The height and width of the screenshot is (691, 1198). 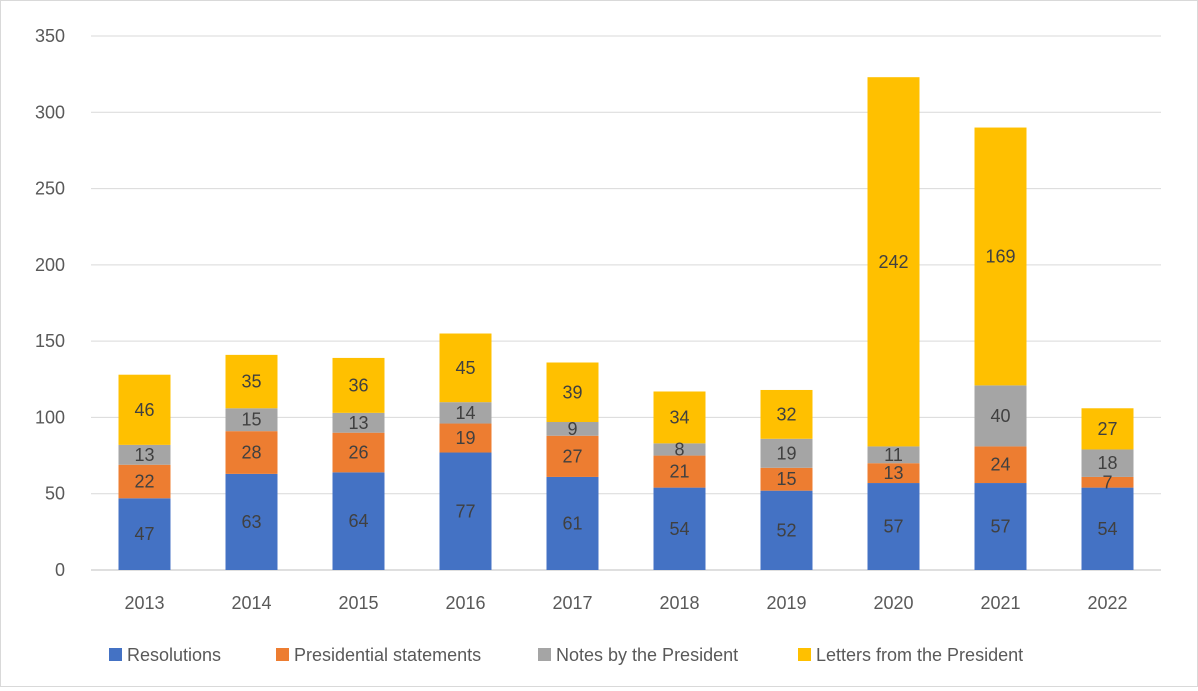 What do you see at coordinates (251, 603) in the screenshot?
I see `x-tick-label: 2014` at bounding box center [251, 603].